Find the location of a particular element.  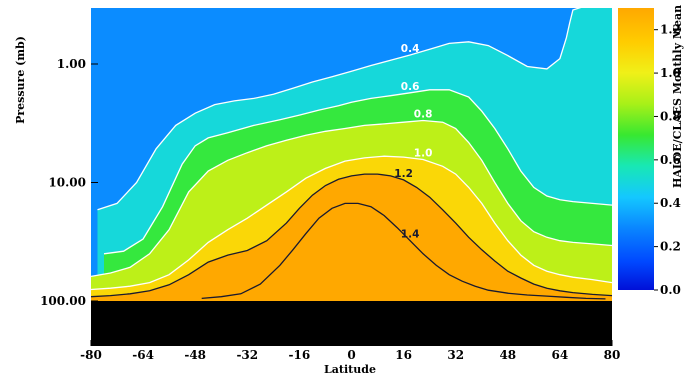

colorbar-tick-label: 0.6 is located at coordinates (670, 160).